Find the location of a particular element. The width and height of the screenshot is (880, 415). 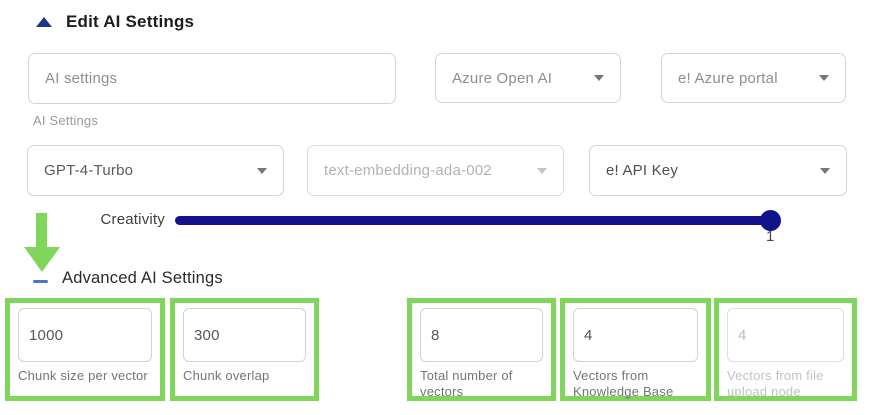

ai-settings-helper-label: AI Settings is located at coordinates (66, 120).